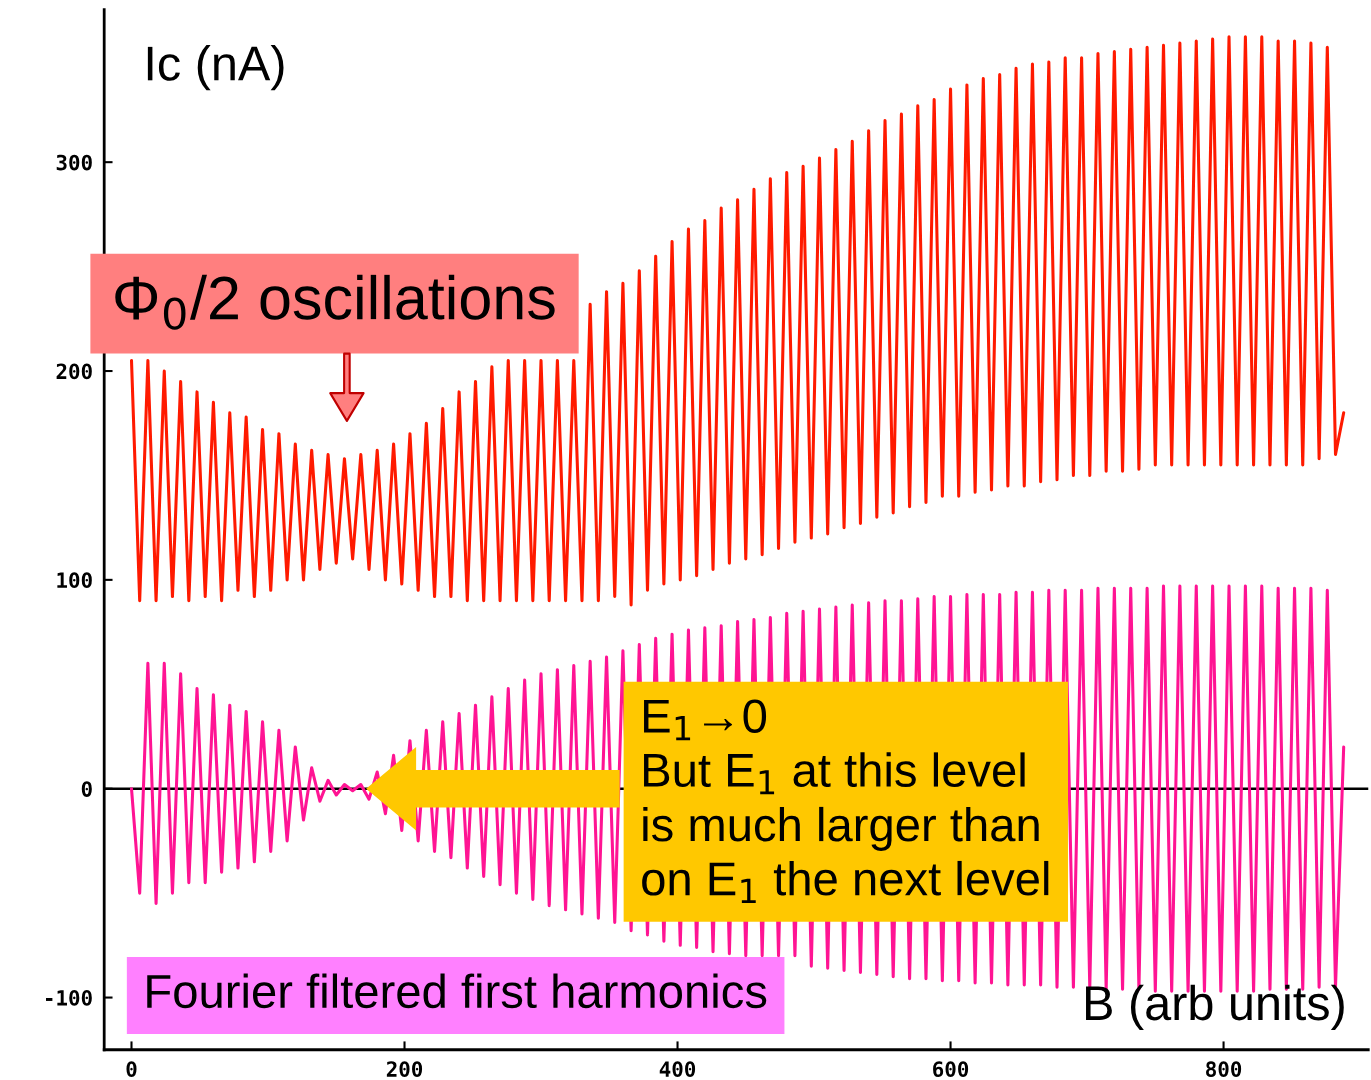 This screenshot has height=1080, width=1371. Describe the element at coordinates (74, 580) in the screenshot. I see `y-tick-label: 100` at that location.